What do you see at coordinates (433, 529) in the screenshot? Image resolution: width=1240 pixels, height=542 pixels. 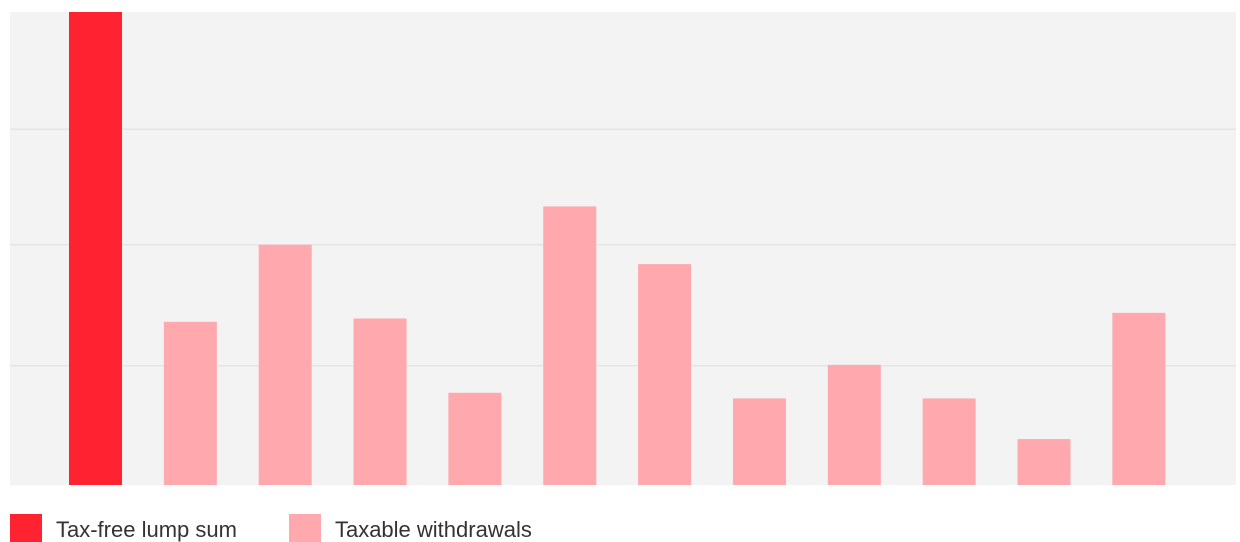 I see `legend-label-taxable: Taxable withdrawals` at bounding box center [433, 529].